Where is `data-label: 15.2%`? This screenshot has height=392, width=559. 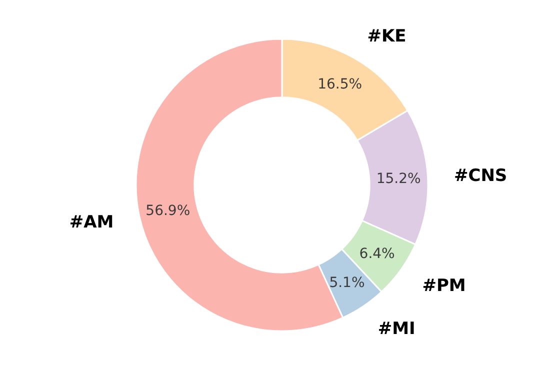 data-label: 15.2% is located at coordinates (398, 179).